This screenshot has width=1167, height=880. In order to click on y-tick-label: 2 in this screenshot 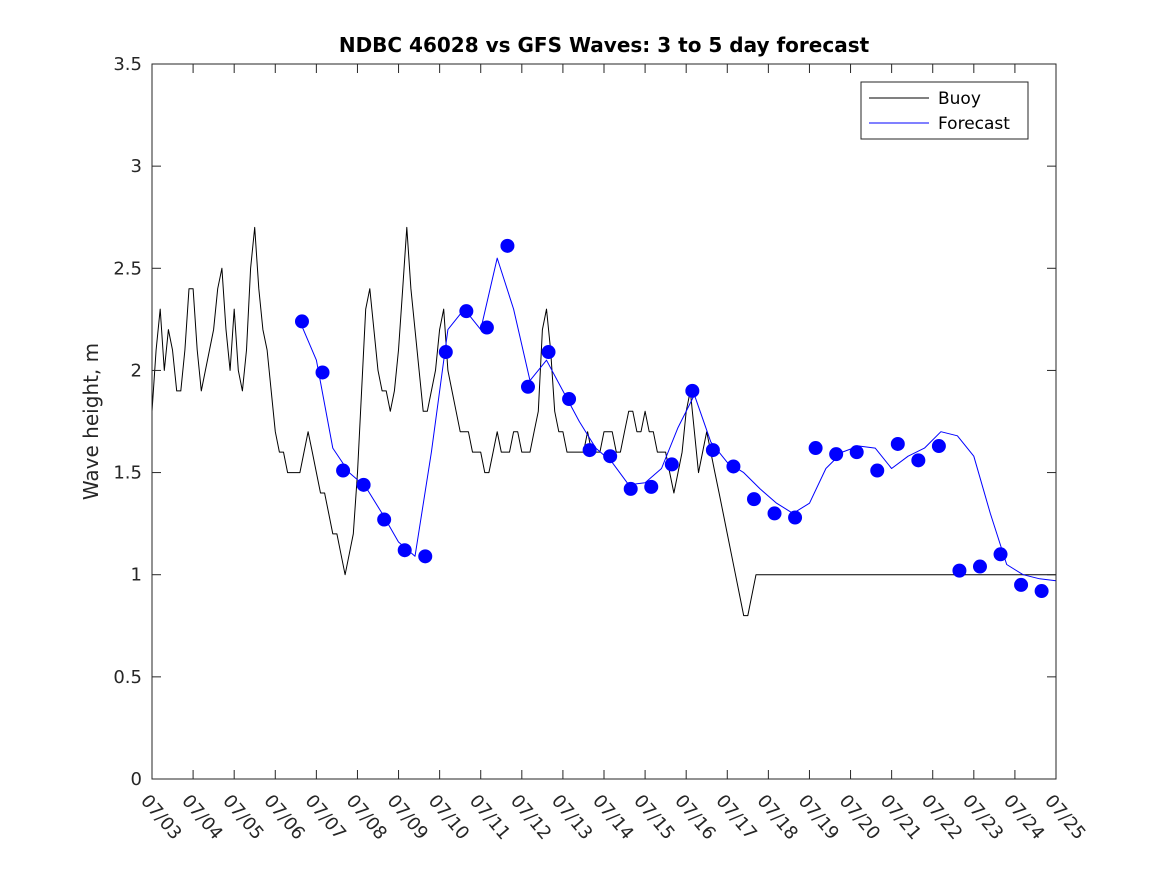, I will do `click(136, 370)`.